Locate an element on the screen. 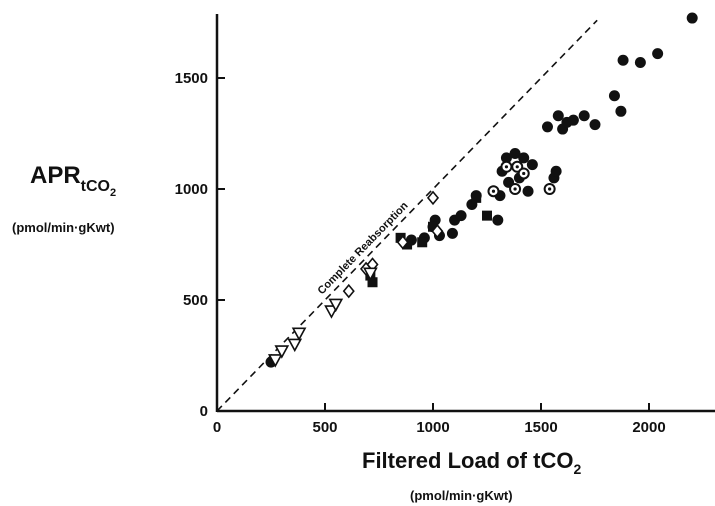  x-tick-label: 500 is located at coordinates (324, 427).